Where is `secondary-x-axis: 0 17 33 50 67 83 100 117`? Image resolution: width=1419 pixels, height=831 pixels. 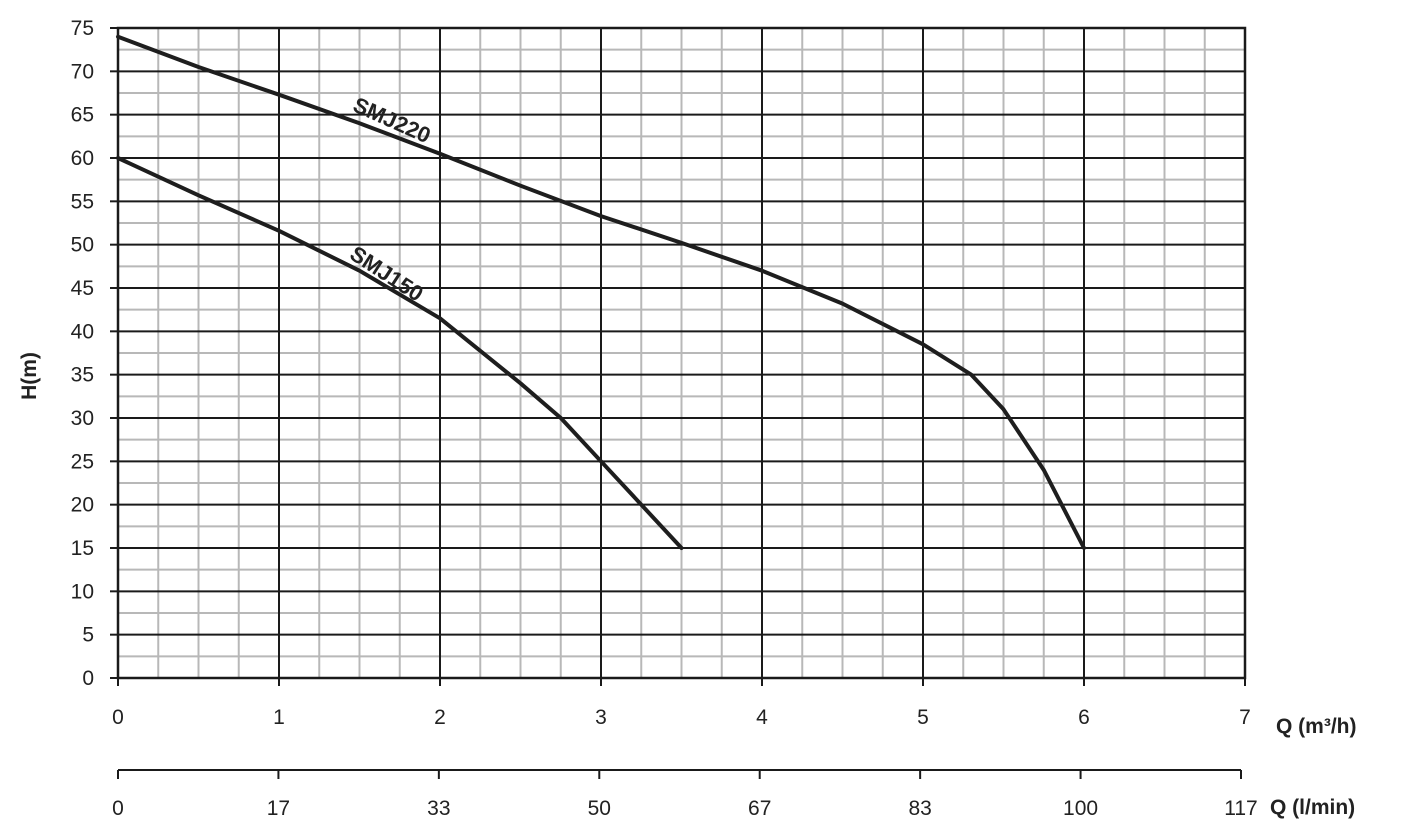 secondary-x-axis: 0 17 33 50 67 83 100 117 is located at coordinates (685, 794).